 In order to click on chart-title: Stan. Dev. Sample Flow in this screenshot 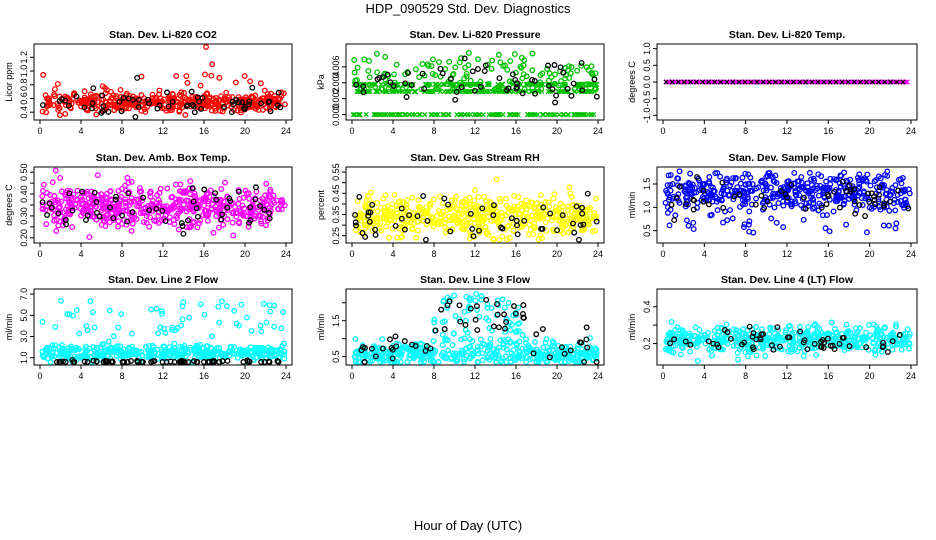, I will do `click(787, 158)`.